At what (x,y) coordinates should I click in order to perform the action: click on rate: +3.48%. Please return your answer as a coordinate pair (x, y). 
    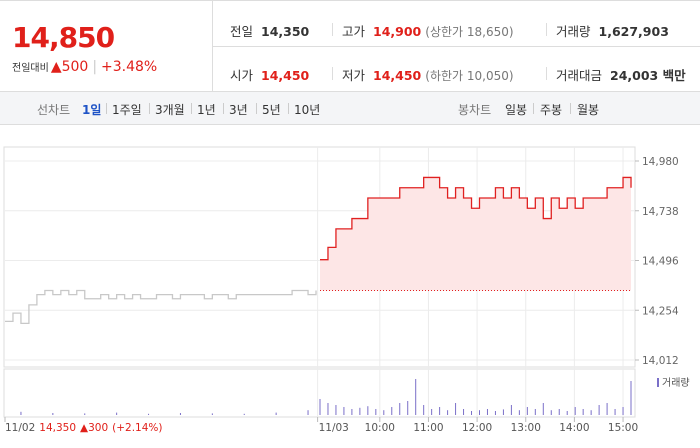
    Looking at the image, I should click on (129, 67).